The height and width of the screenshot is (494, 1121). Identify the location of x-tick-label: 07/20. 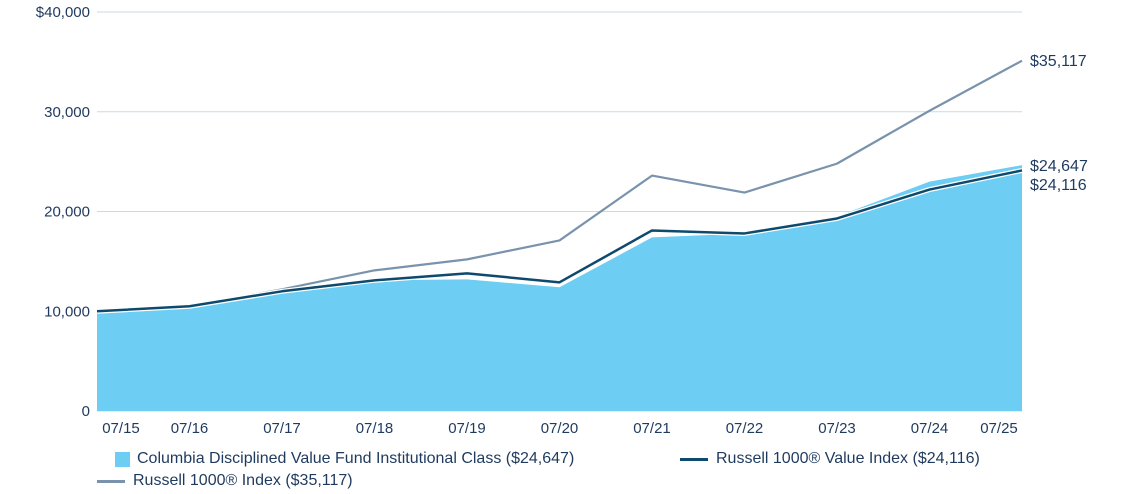
(560, 428).